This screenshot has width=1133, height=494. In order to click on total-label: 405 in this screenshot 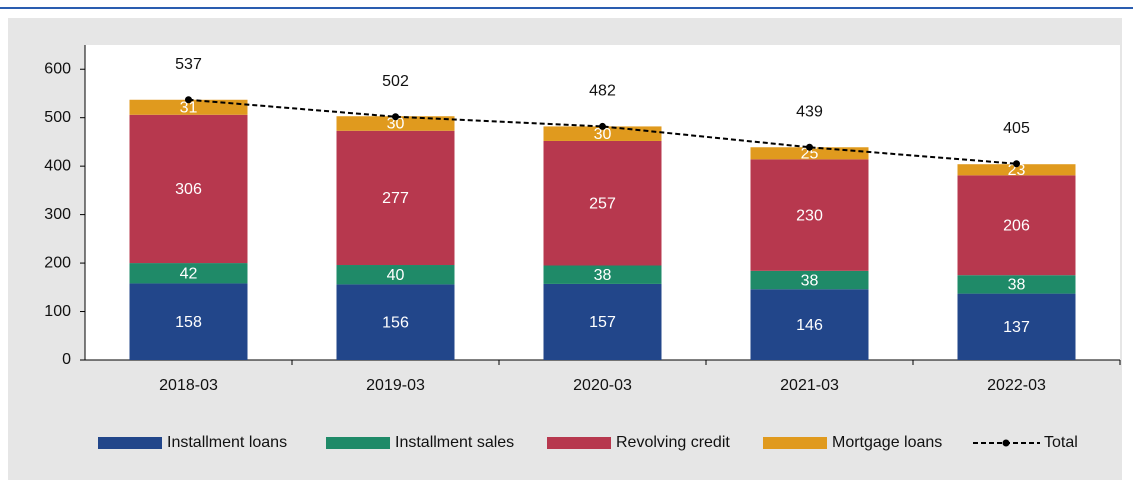, I will do `click(1016, 128)`.